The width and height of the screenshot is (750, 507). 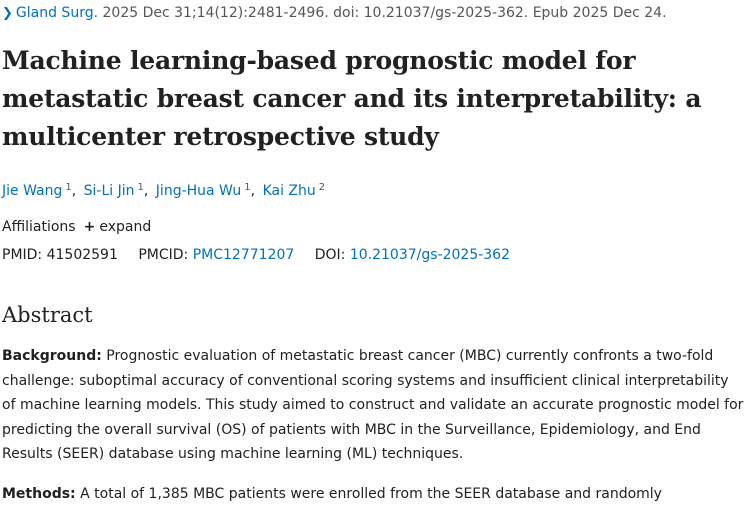 What do you see at coordinates (429, 255) in the screenshot?
I see `doi-link: 10.21037/gs-2025-362` at bounding box center [429, 255].